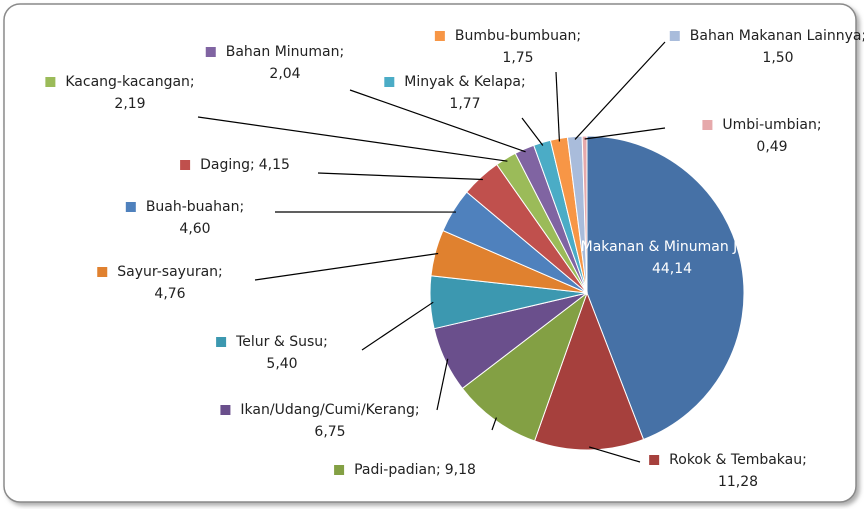  What do you see at coordinates (184, 218) in the screenshot?
I see `data-label: Buah-buahan ; 4,60` at bounding box center [184, 218].